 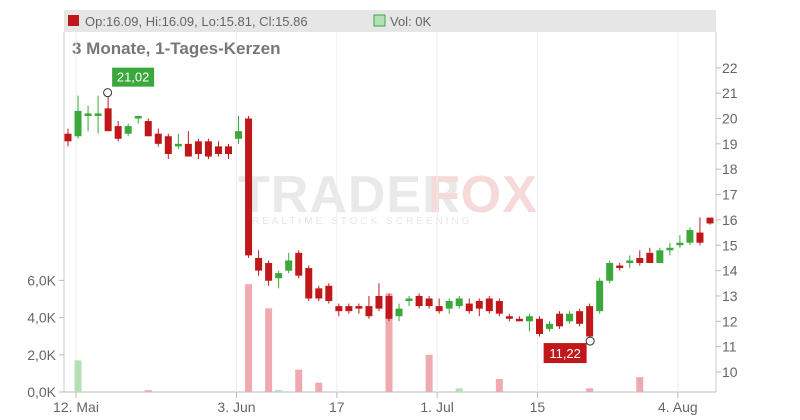 I want to click on low-label: 11,22, so click(x=565, y=353).